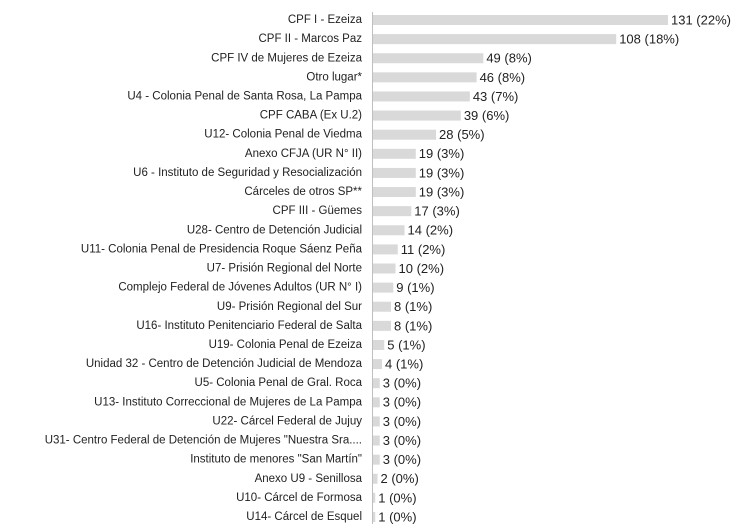  Describe the element at coordinates (299, 498) in the screenshot. I see `category-label: U10- Cárcel de Formosa` at that location.